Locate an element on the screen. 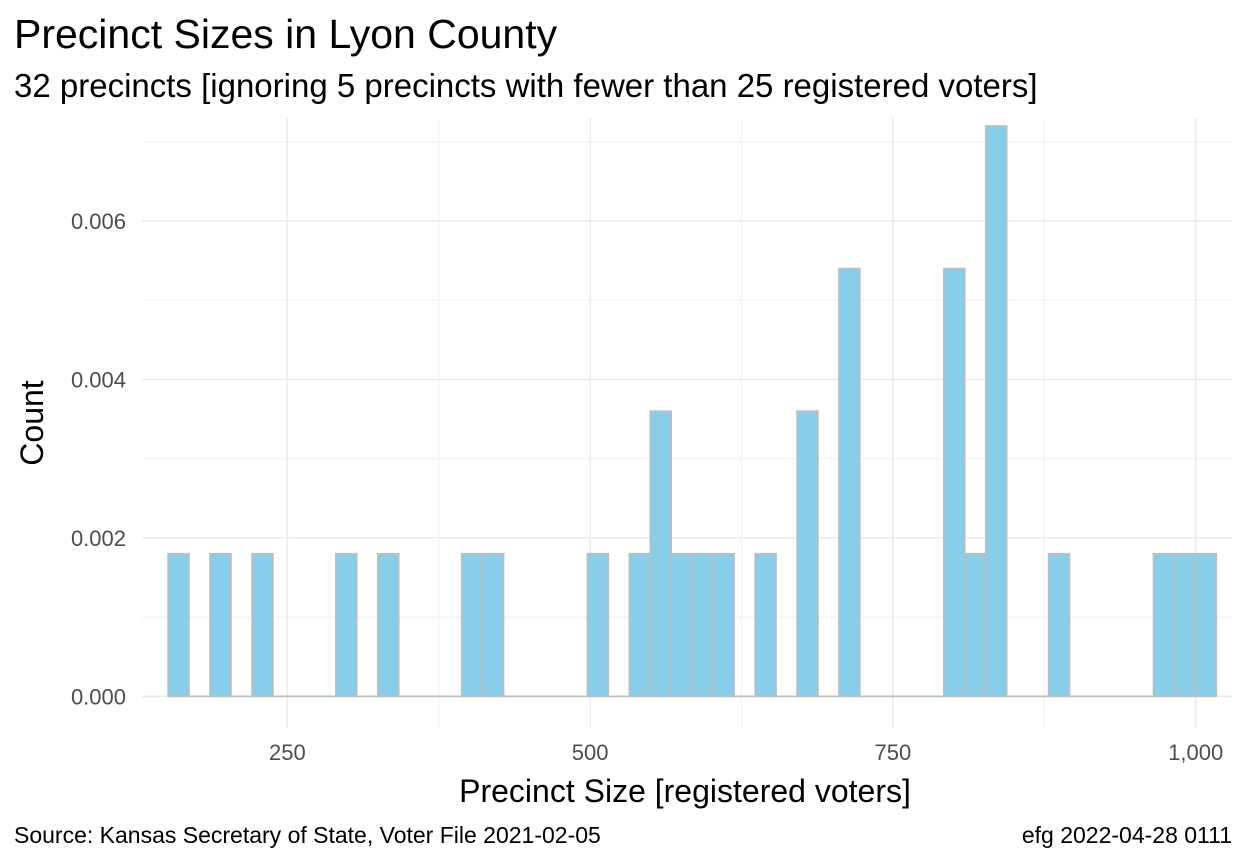 This screenshot has width=1248, height=864. x-tick-label: 500 is located at coordinates (590, 752).